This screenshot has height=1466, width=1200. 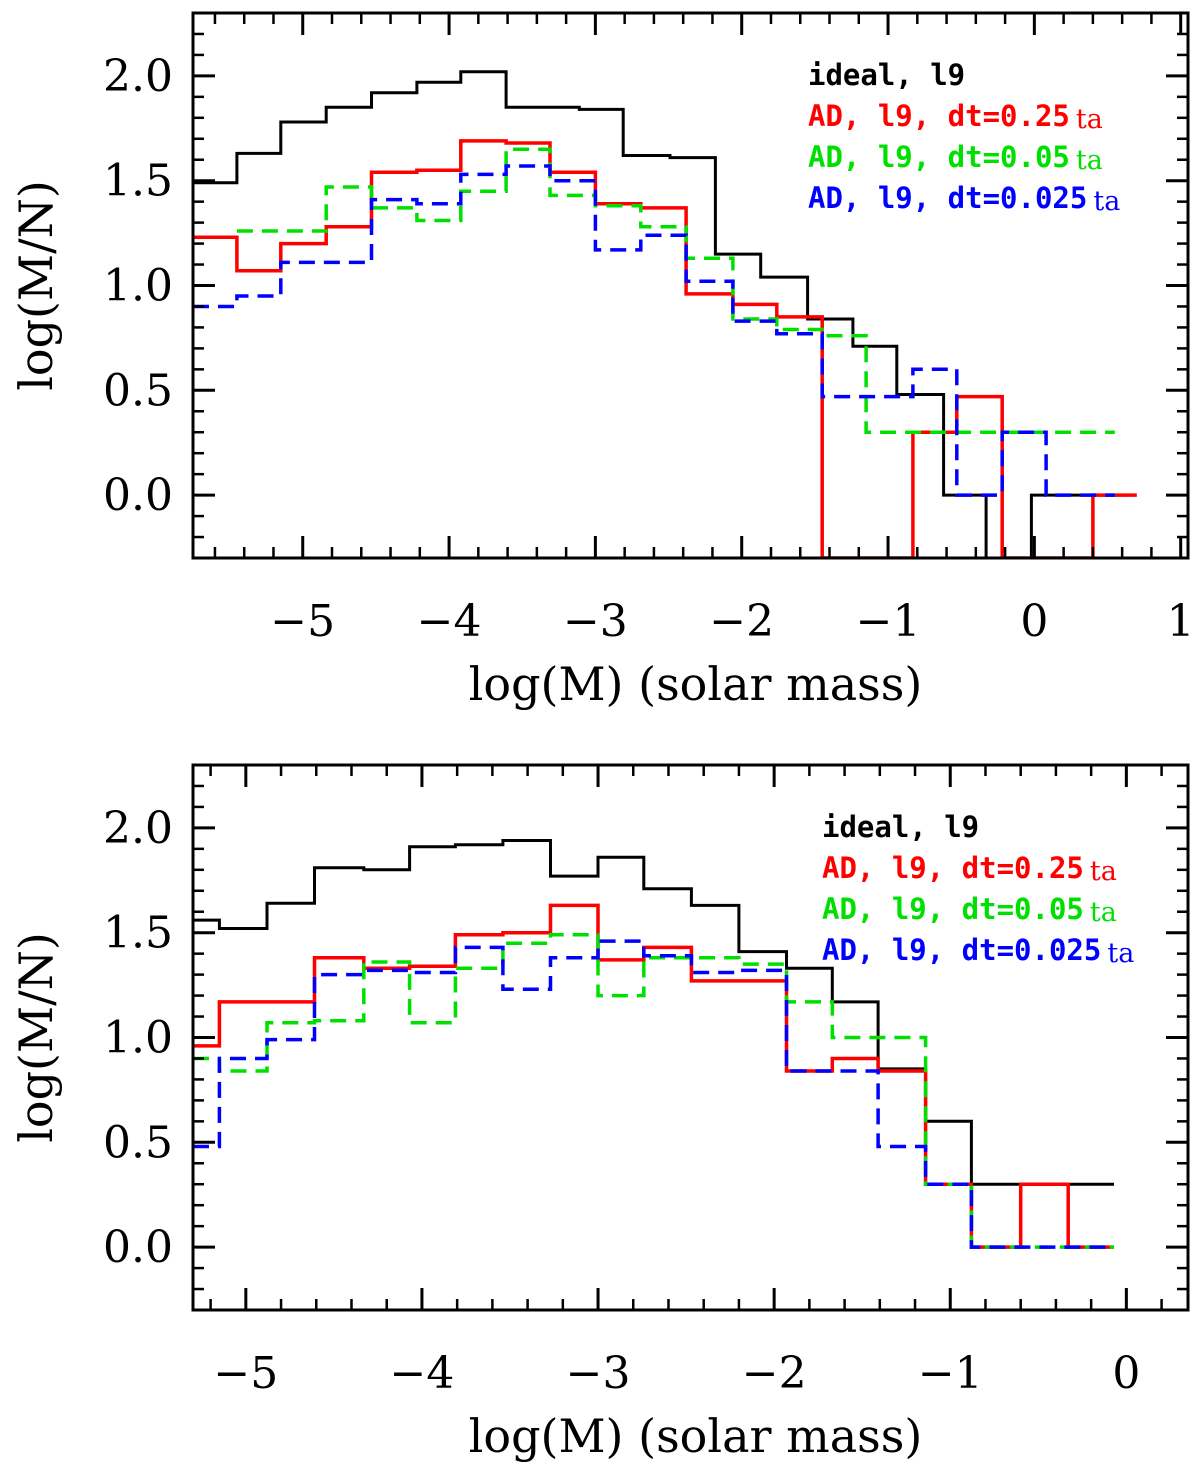 What do you see at coordinates (1181, 621) in the screenshot?
I see `x-tick-label: 1` at bounding box center [1181, 621].